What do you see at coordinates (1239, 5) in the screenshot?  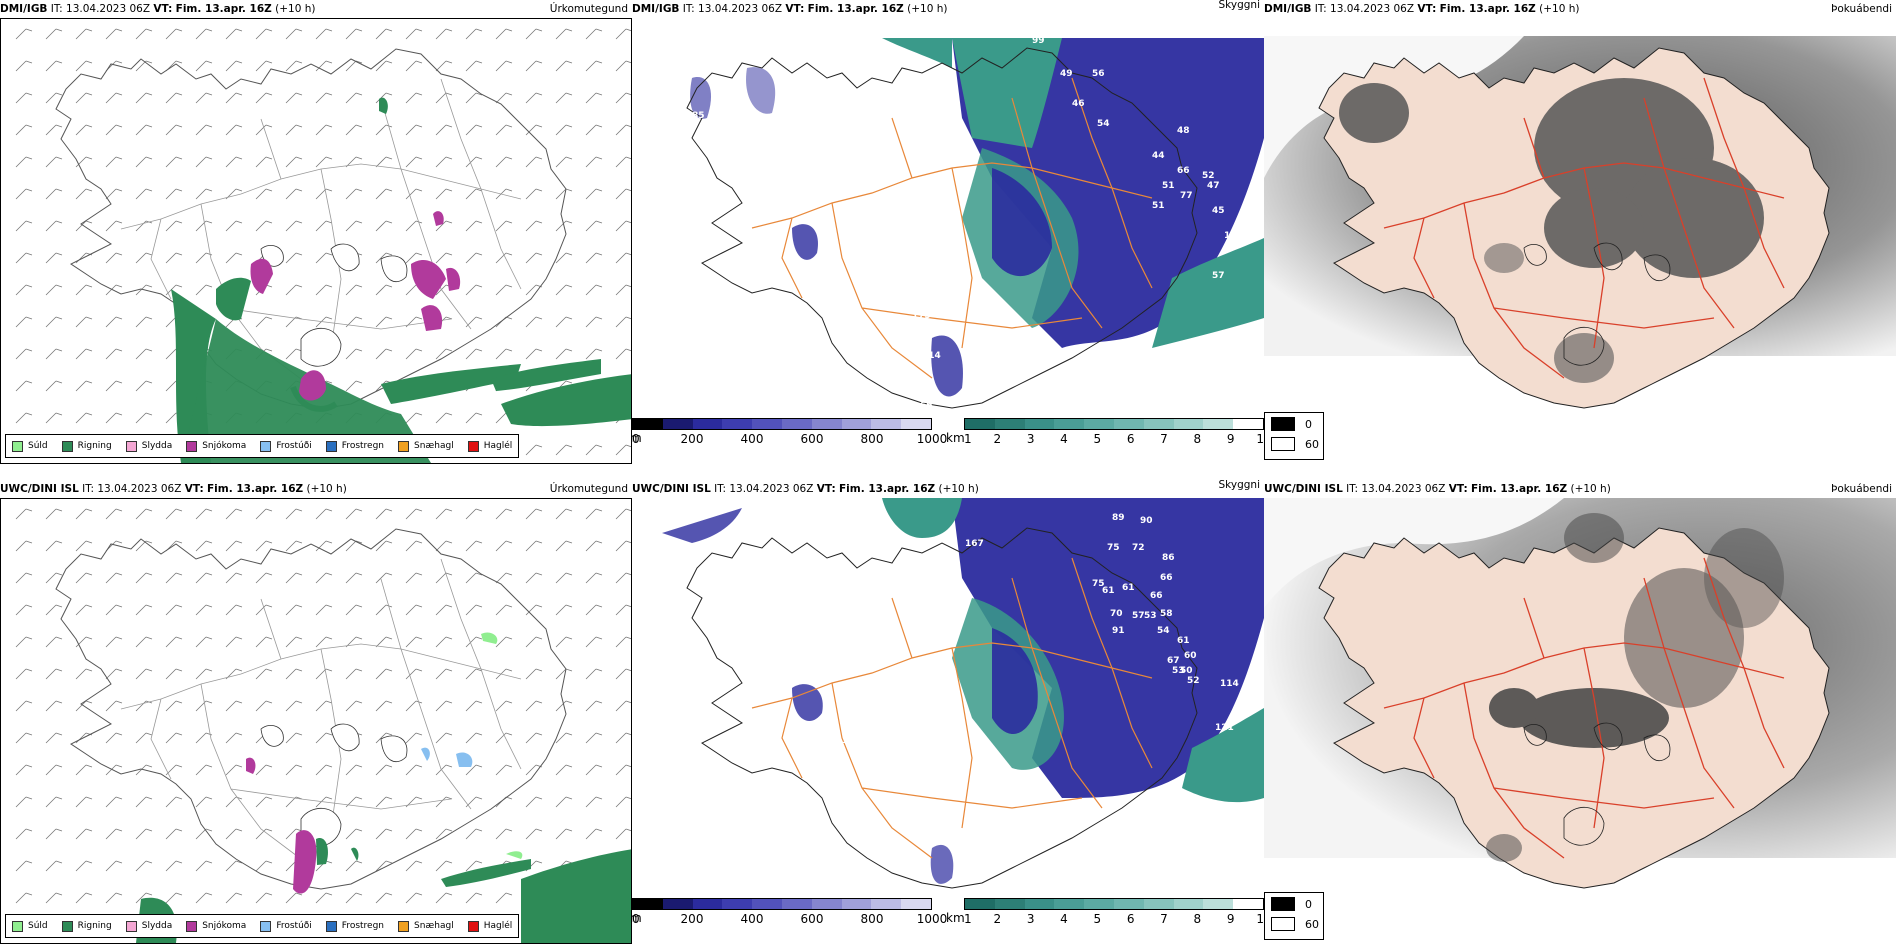 I see `panel-type-label: Skyggni` at bounding box center [1239, 5].